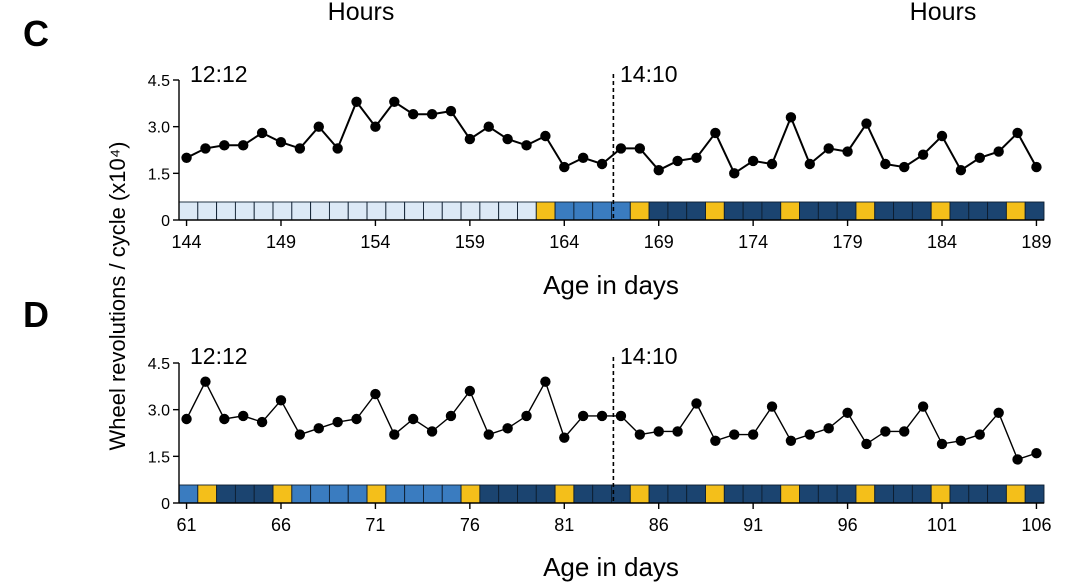 Image resolution: width=1080 pixels, height=582 pixels. I want to click on panel-c-series-line, so click(612, 137).